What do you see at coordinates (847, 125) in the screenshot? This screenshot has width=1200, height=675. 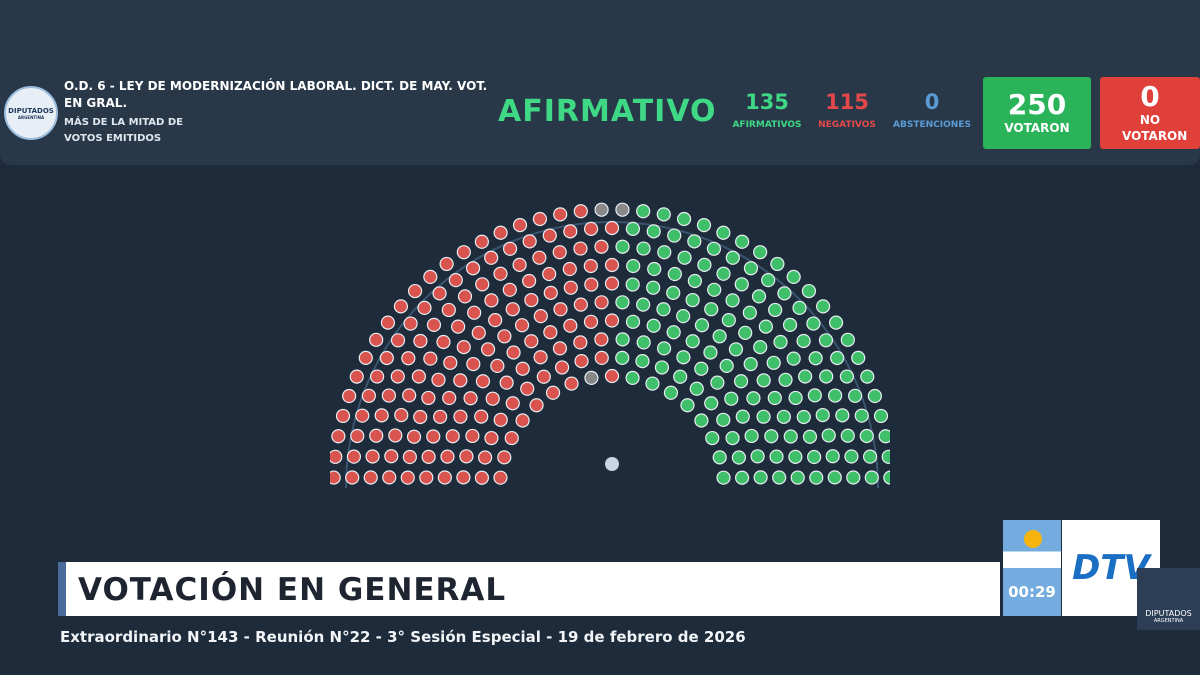 I see `count-label: NEGATIVOS` at bounding box center [847, 125].